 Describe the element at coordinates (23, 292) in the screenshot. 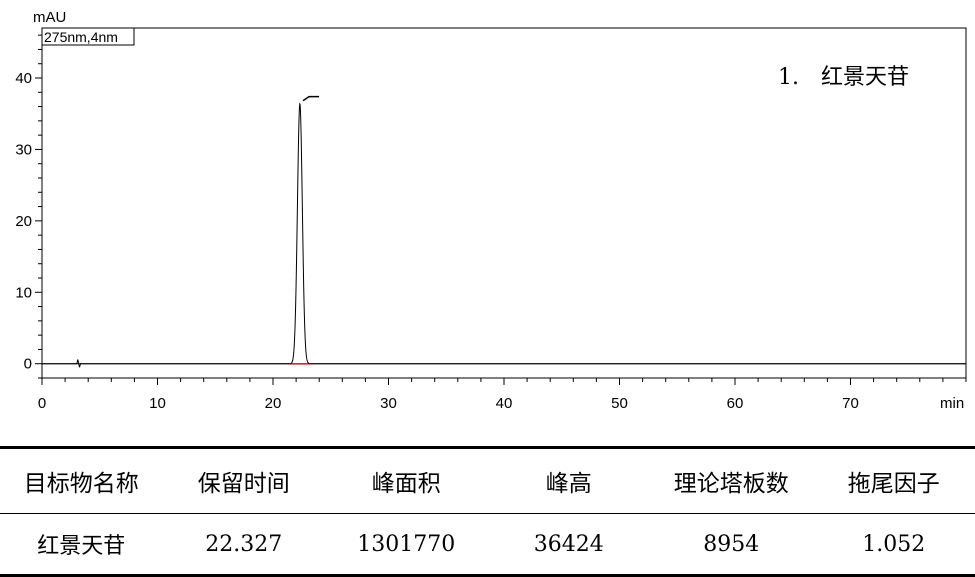

I see `y-tick-label: 10` at that location.